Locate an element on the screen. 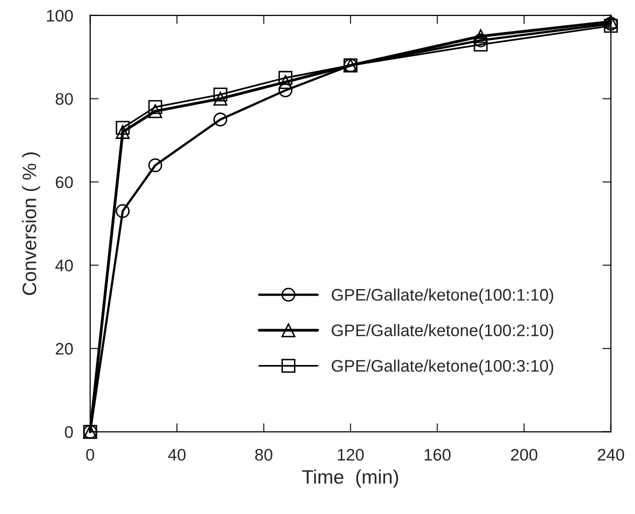 The image size is (635, 514). x-tick-label: 80 is located at coordinates (263, 454).